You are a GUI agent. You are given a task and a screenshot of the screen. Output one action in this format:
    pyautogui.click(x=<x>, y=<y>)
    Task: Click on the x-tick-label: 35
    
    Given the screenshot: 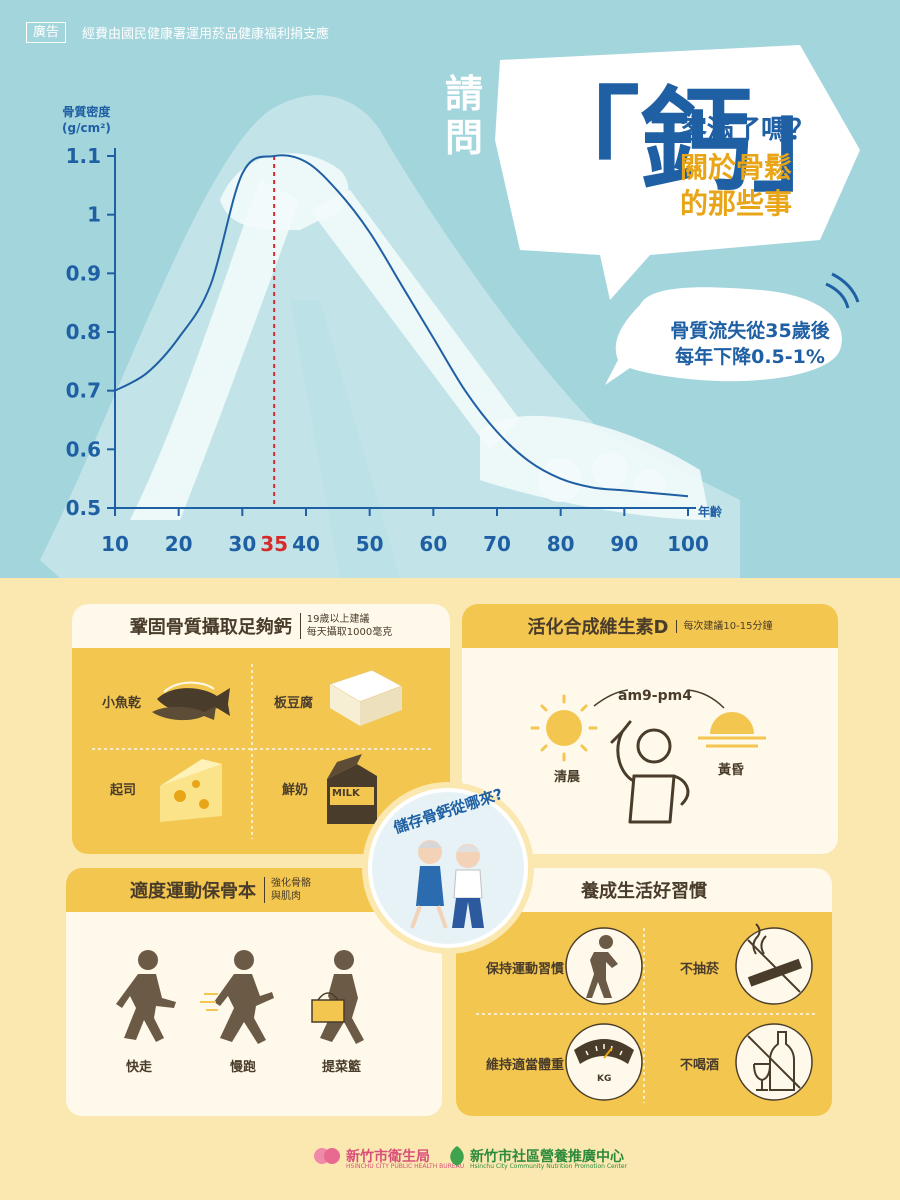 What is the action you would take?
    pyautogui.click(x=274, y=544)
    